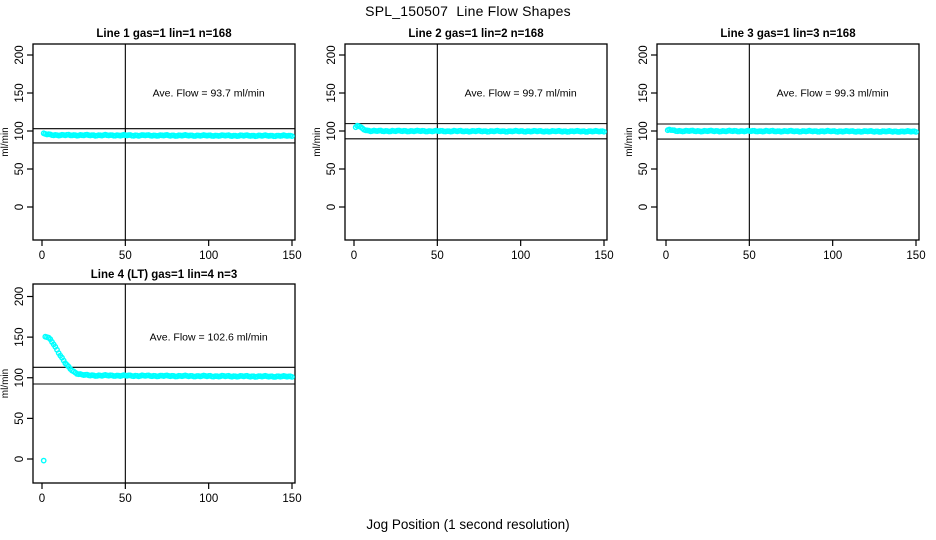 The height and width of the screenshot is (540, 936). Describe the element at coordinates (476, 34) in the screenshot. I see `panel-title: Line 2 gas=1 lin=2 n=168` at that location.